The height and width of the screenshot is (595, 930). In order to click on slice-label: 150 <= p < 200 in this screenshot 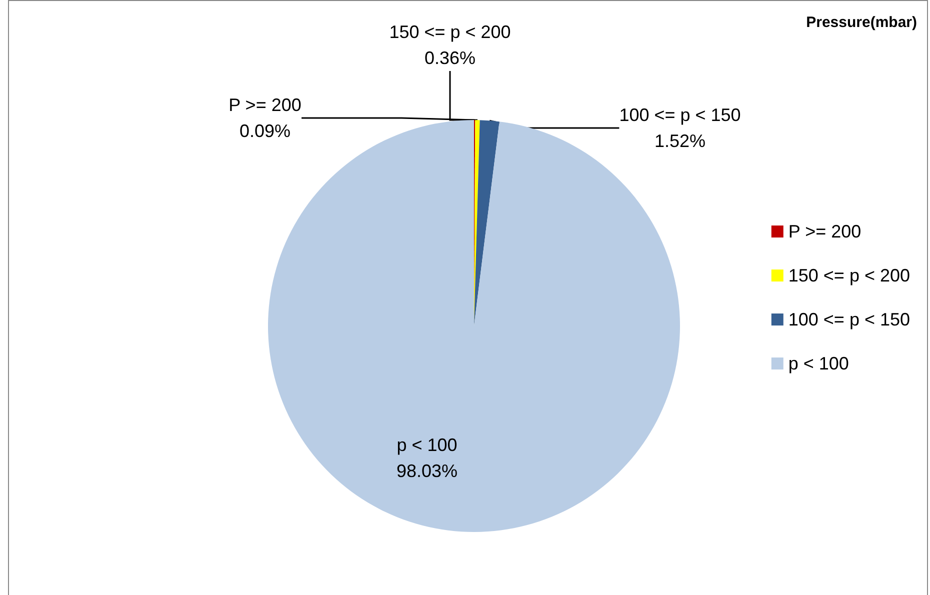, I will do `click(450, 32)`.